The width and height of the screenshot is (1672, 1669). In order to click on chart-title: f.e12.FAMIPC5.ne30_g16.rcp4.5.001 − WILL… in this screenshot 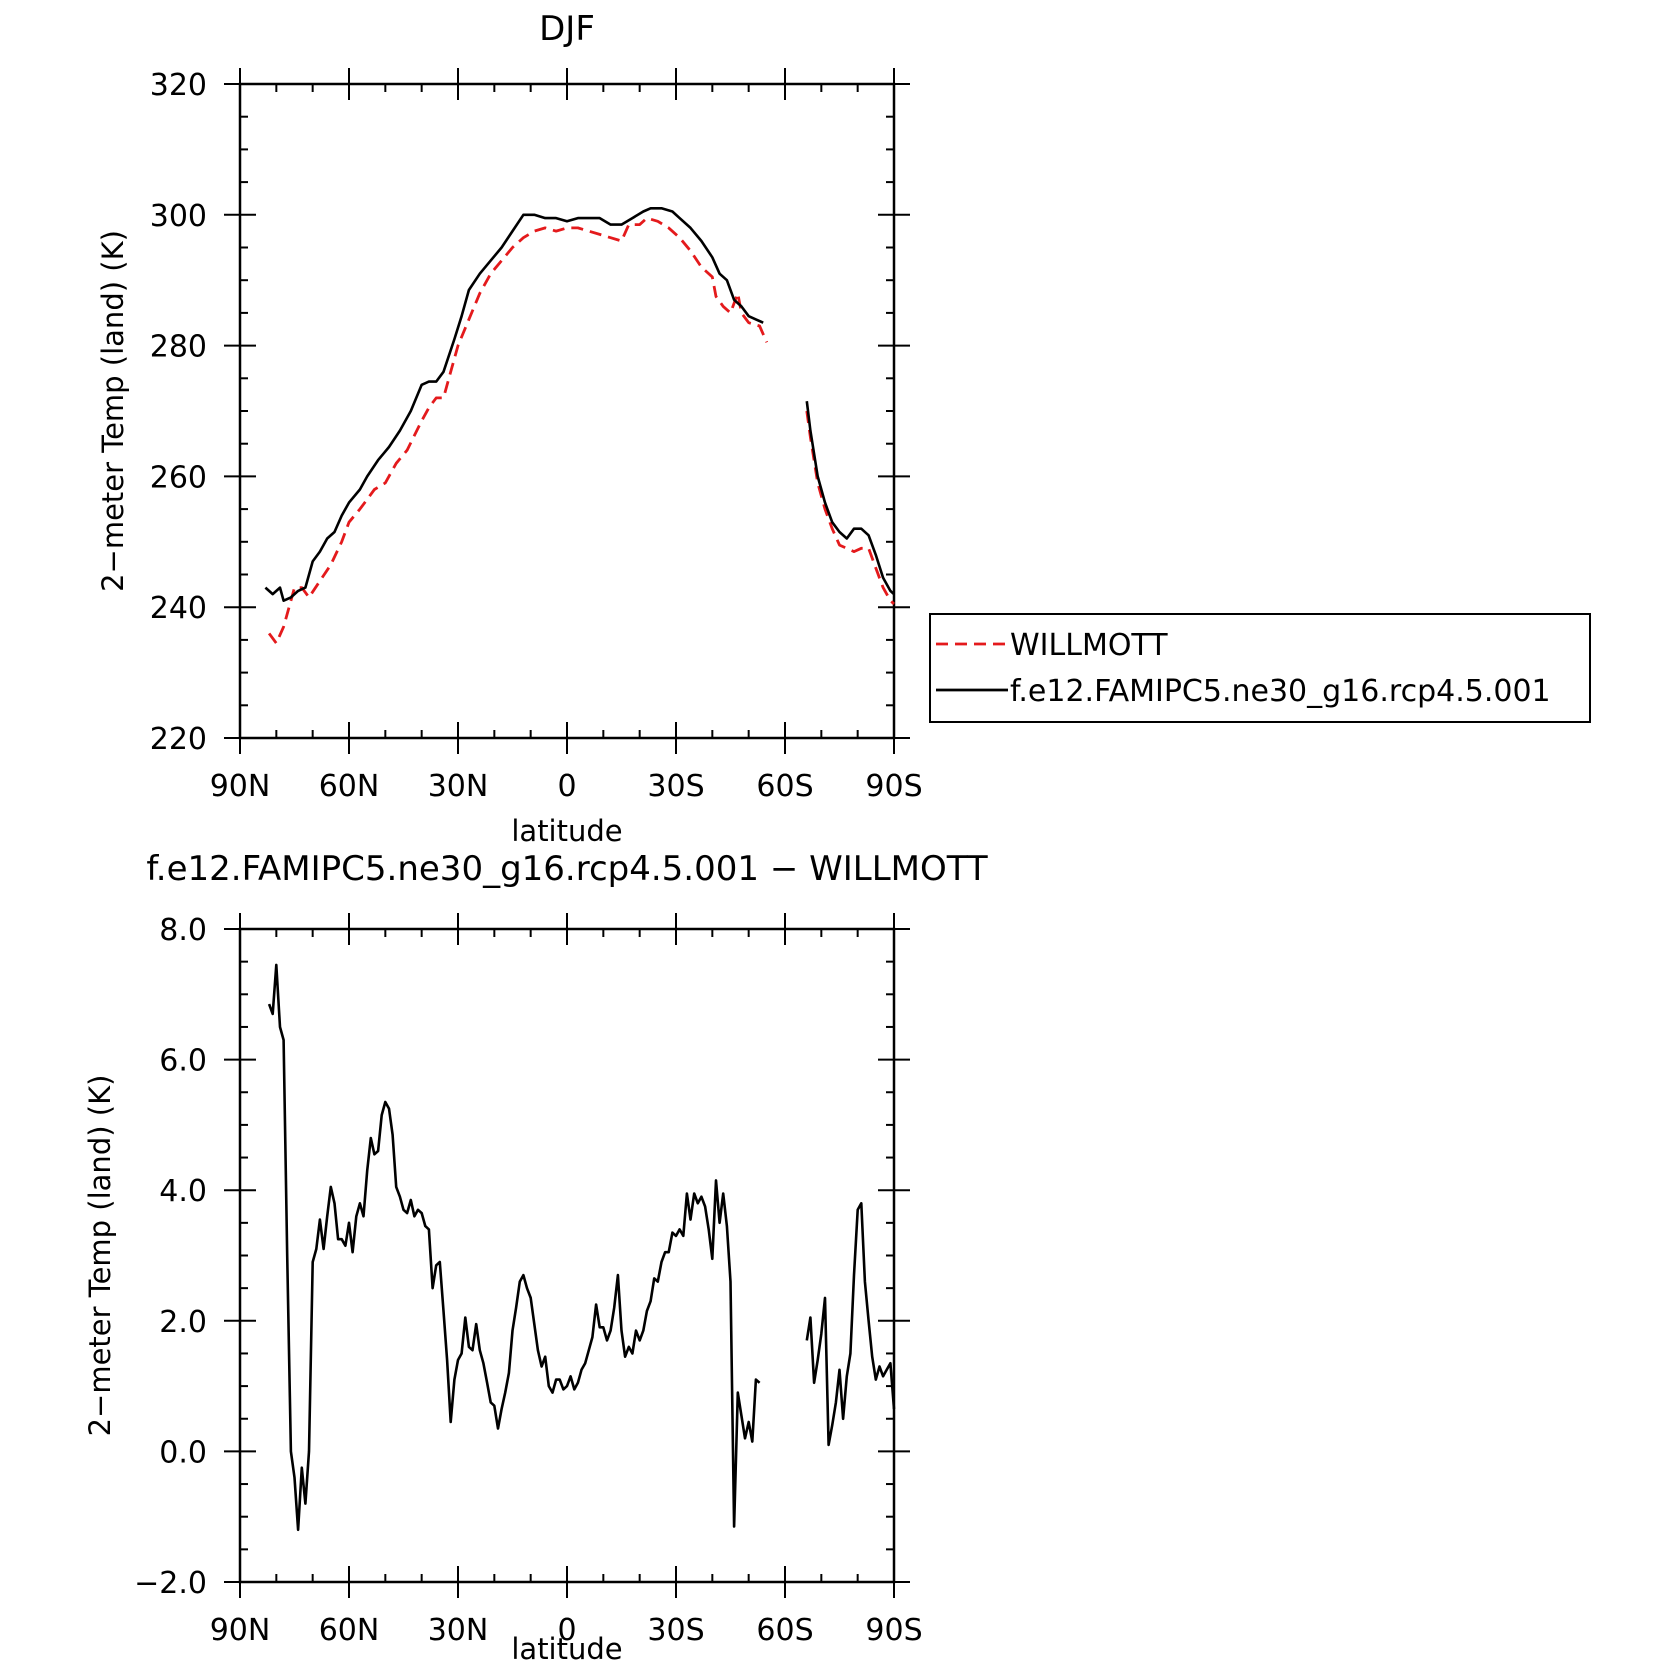, I will do `click(567, 869)`.